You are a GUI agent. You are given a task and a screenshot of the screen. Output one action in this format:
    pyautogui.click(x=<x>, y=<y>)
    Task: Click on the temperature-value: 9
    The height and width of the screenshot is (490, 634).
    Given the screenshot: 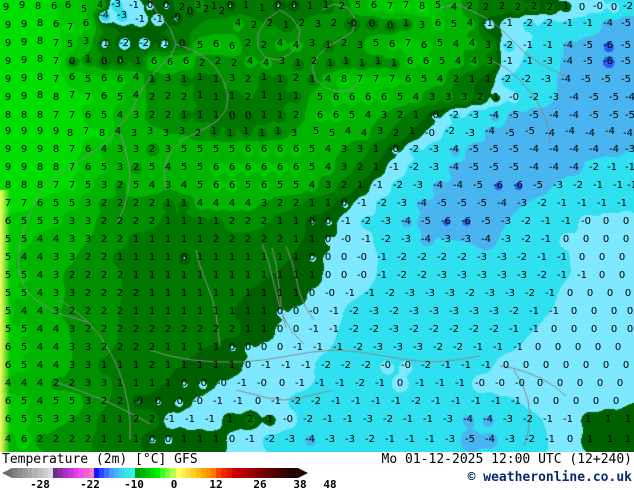 What is the action you would take?
    pyautogui.click(x=8, y=131)
    